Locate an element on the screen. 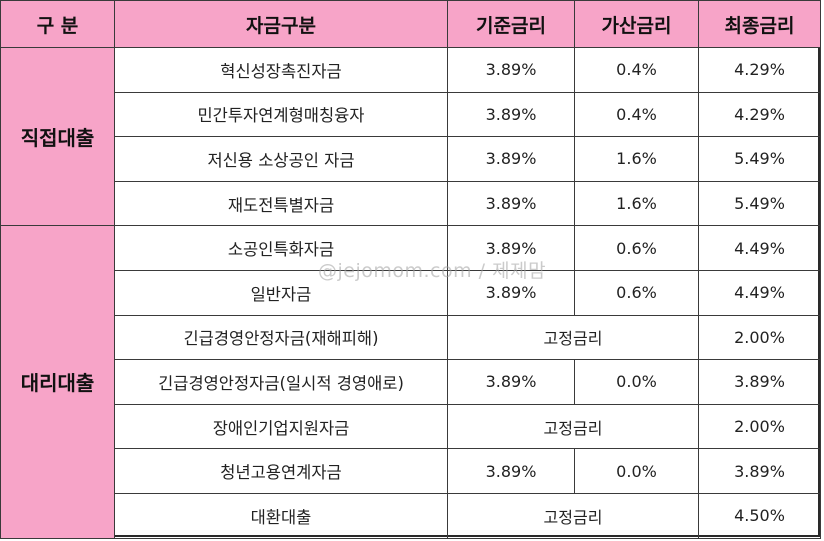 This screenshot has height=541, width=824. fund-name: 저신용 소상공인 자금 is located at coordinates (281, 159).